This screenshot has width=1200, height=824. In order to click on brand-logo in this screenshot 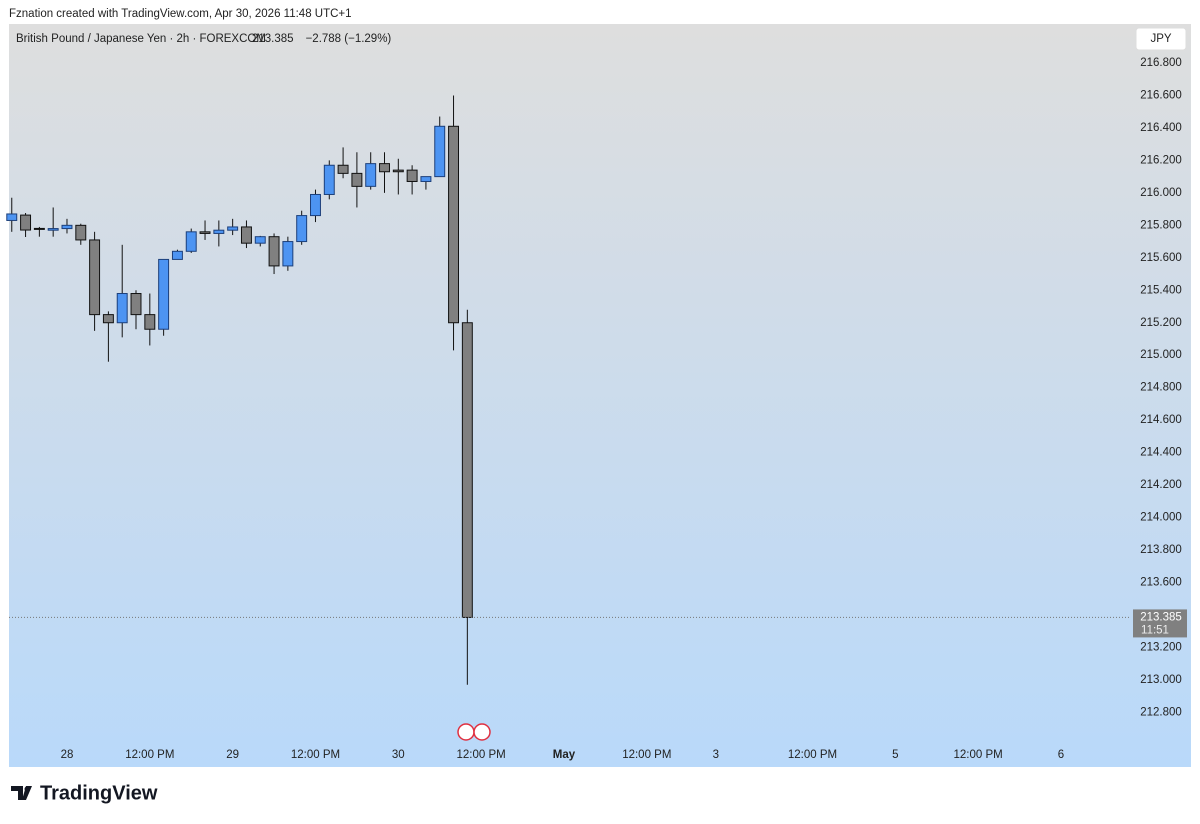, I will do `click(21, 793)`.